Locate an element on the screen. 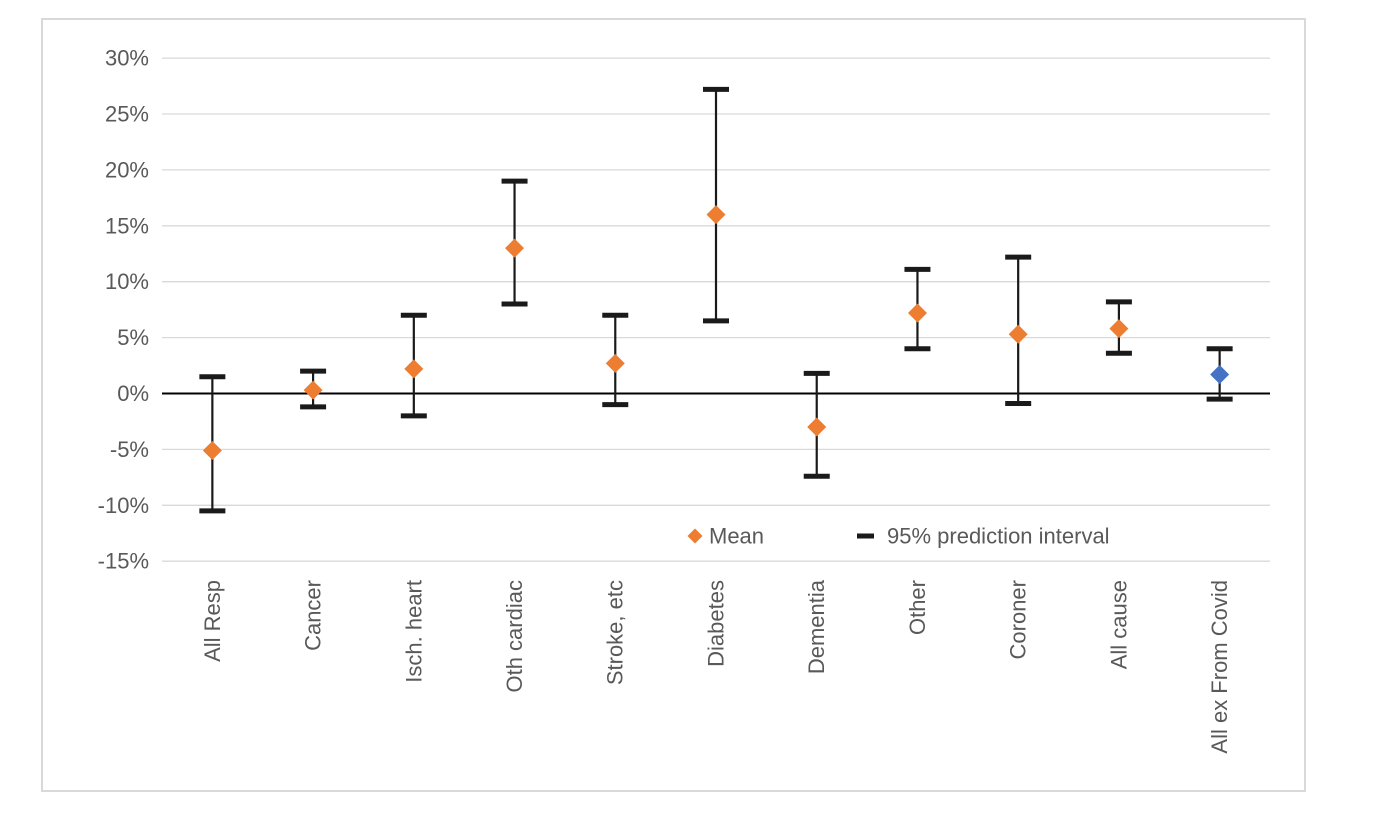  x-category-label: Isch. heart is located at coordinates (413, 631).